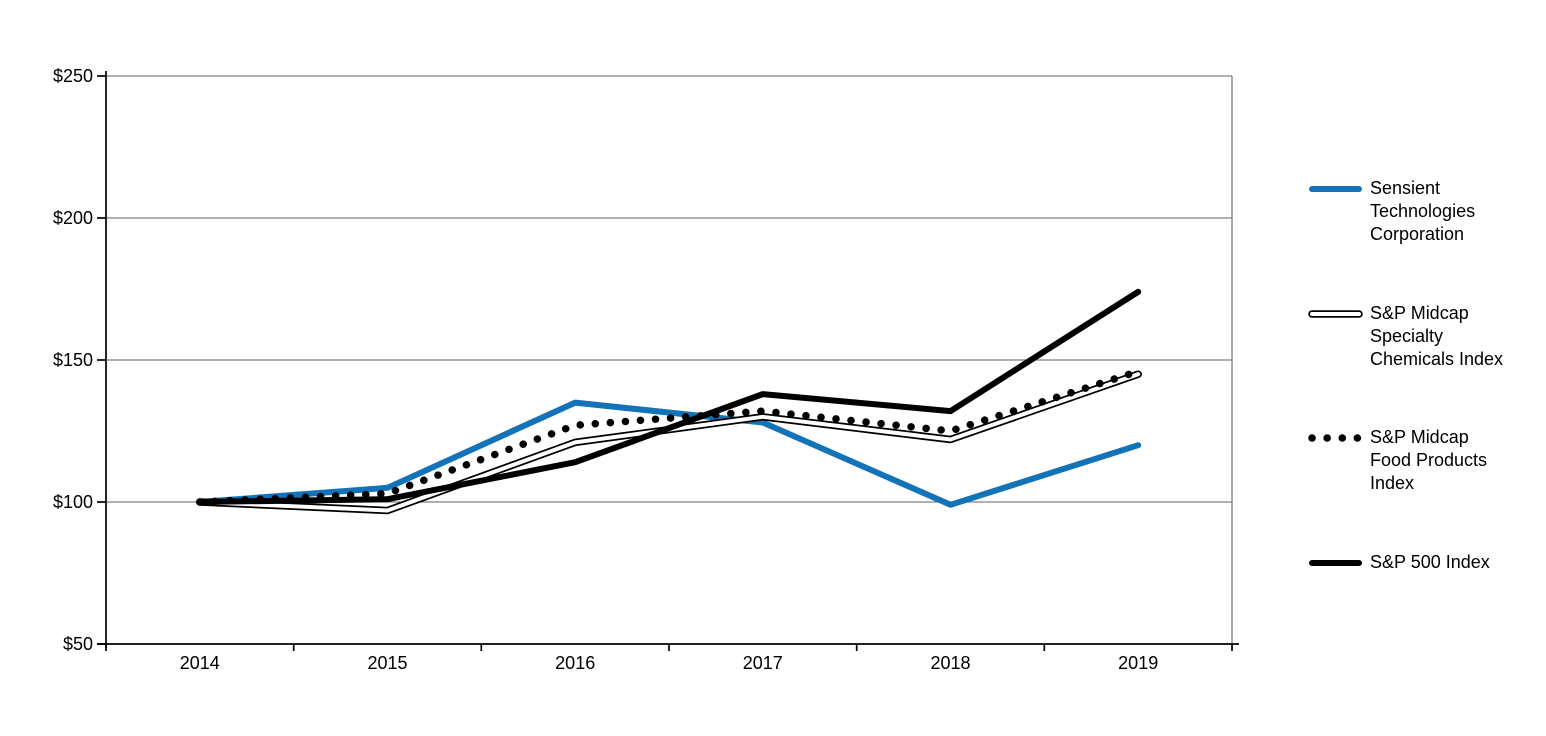 This screenshot has width=1546, height=736. I want to click on legend-label-specialty-chemicals: S&P Midcap Specialty Chemicals Index, so click(1437, 336).